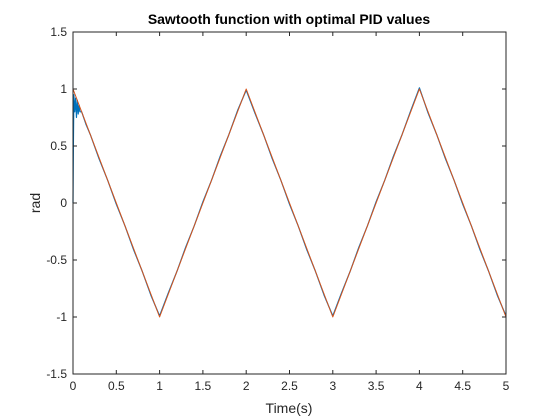 The height and width of the screenshot is (420, 560). What do you see at coordinates (159, 386) in the screenshot?
I see `x-tick-label: 1` at bounding box center [159, 386].